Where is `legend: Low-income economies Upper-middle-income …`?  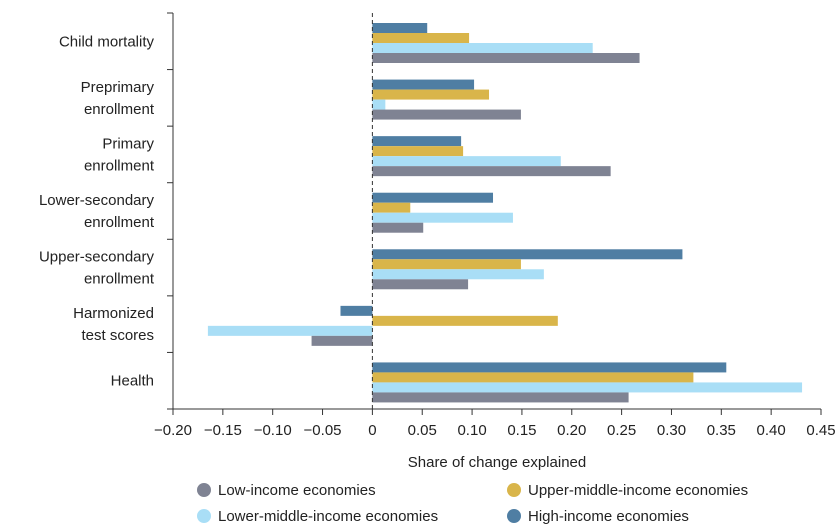
legend: Low-income economies Upper-middle-income … is located at coordinates (472, 503).